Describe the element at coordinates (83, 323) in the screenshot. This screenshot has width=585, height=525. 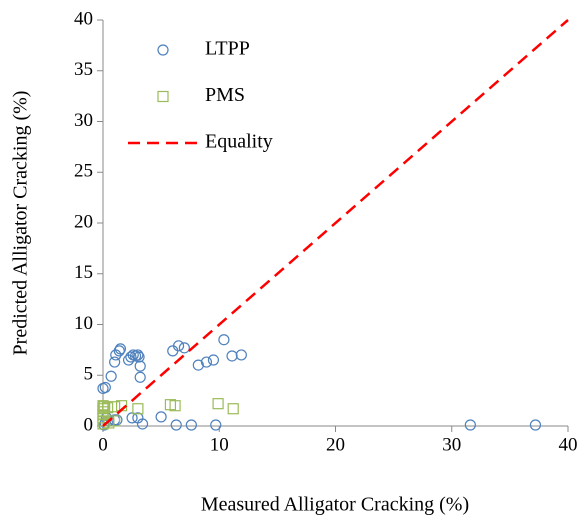
I see `y-tick-label: 10` at that location.